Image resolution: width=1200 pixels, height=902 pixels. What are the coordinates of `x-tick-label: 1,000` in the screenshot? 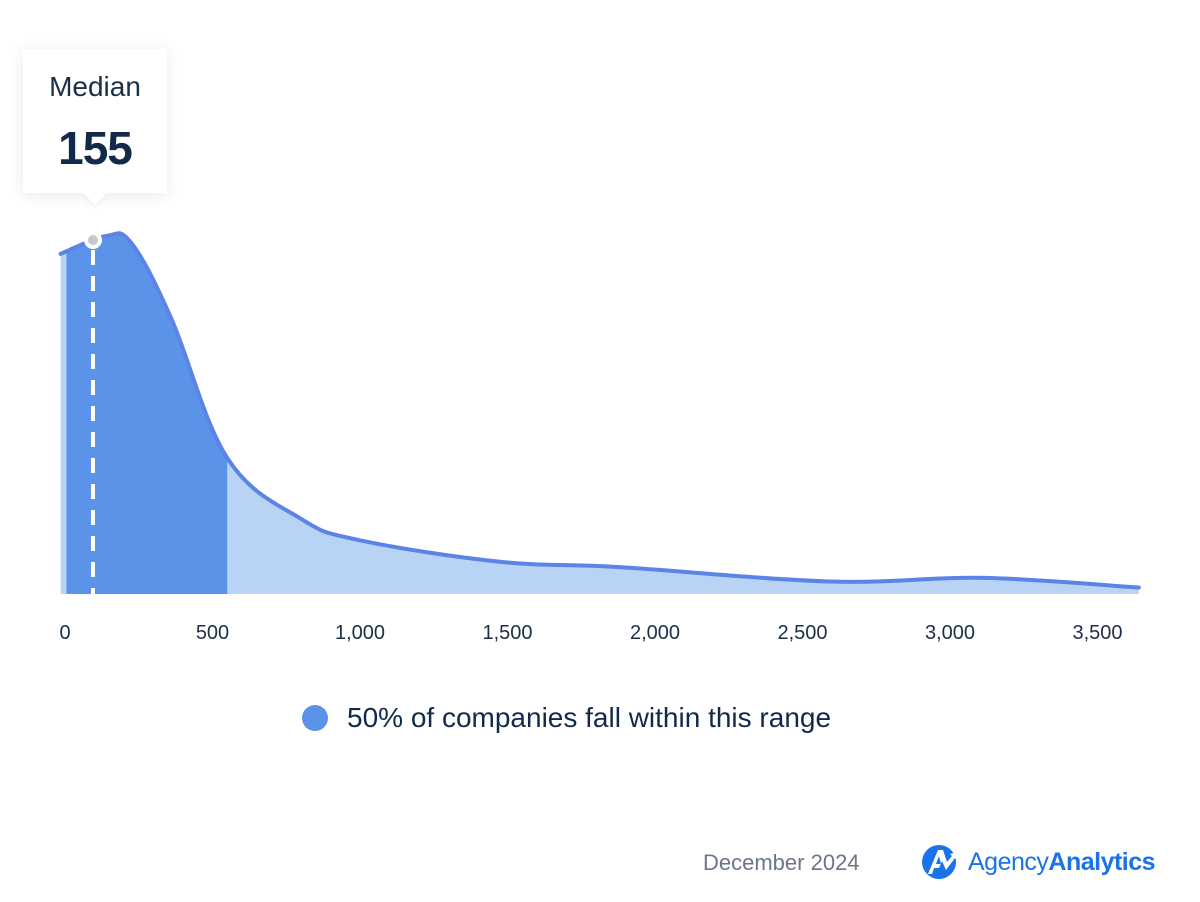 It's located at (360, 633).